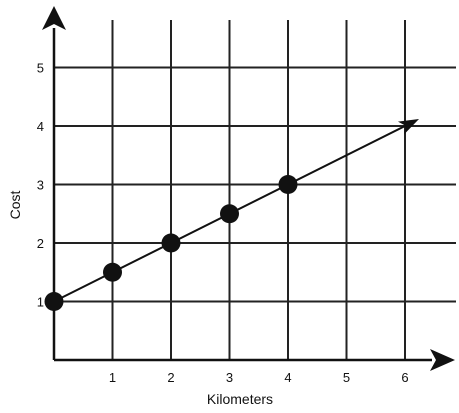 The height and width of the screenshot is (413, 459). I want to click on x-tick-label-6: 6, so click(404, 377).